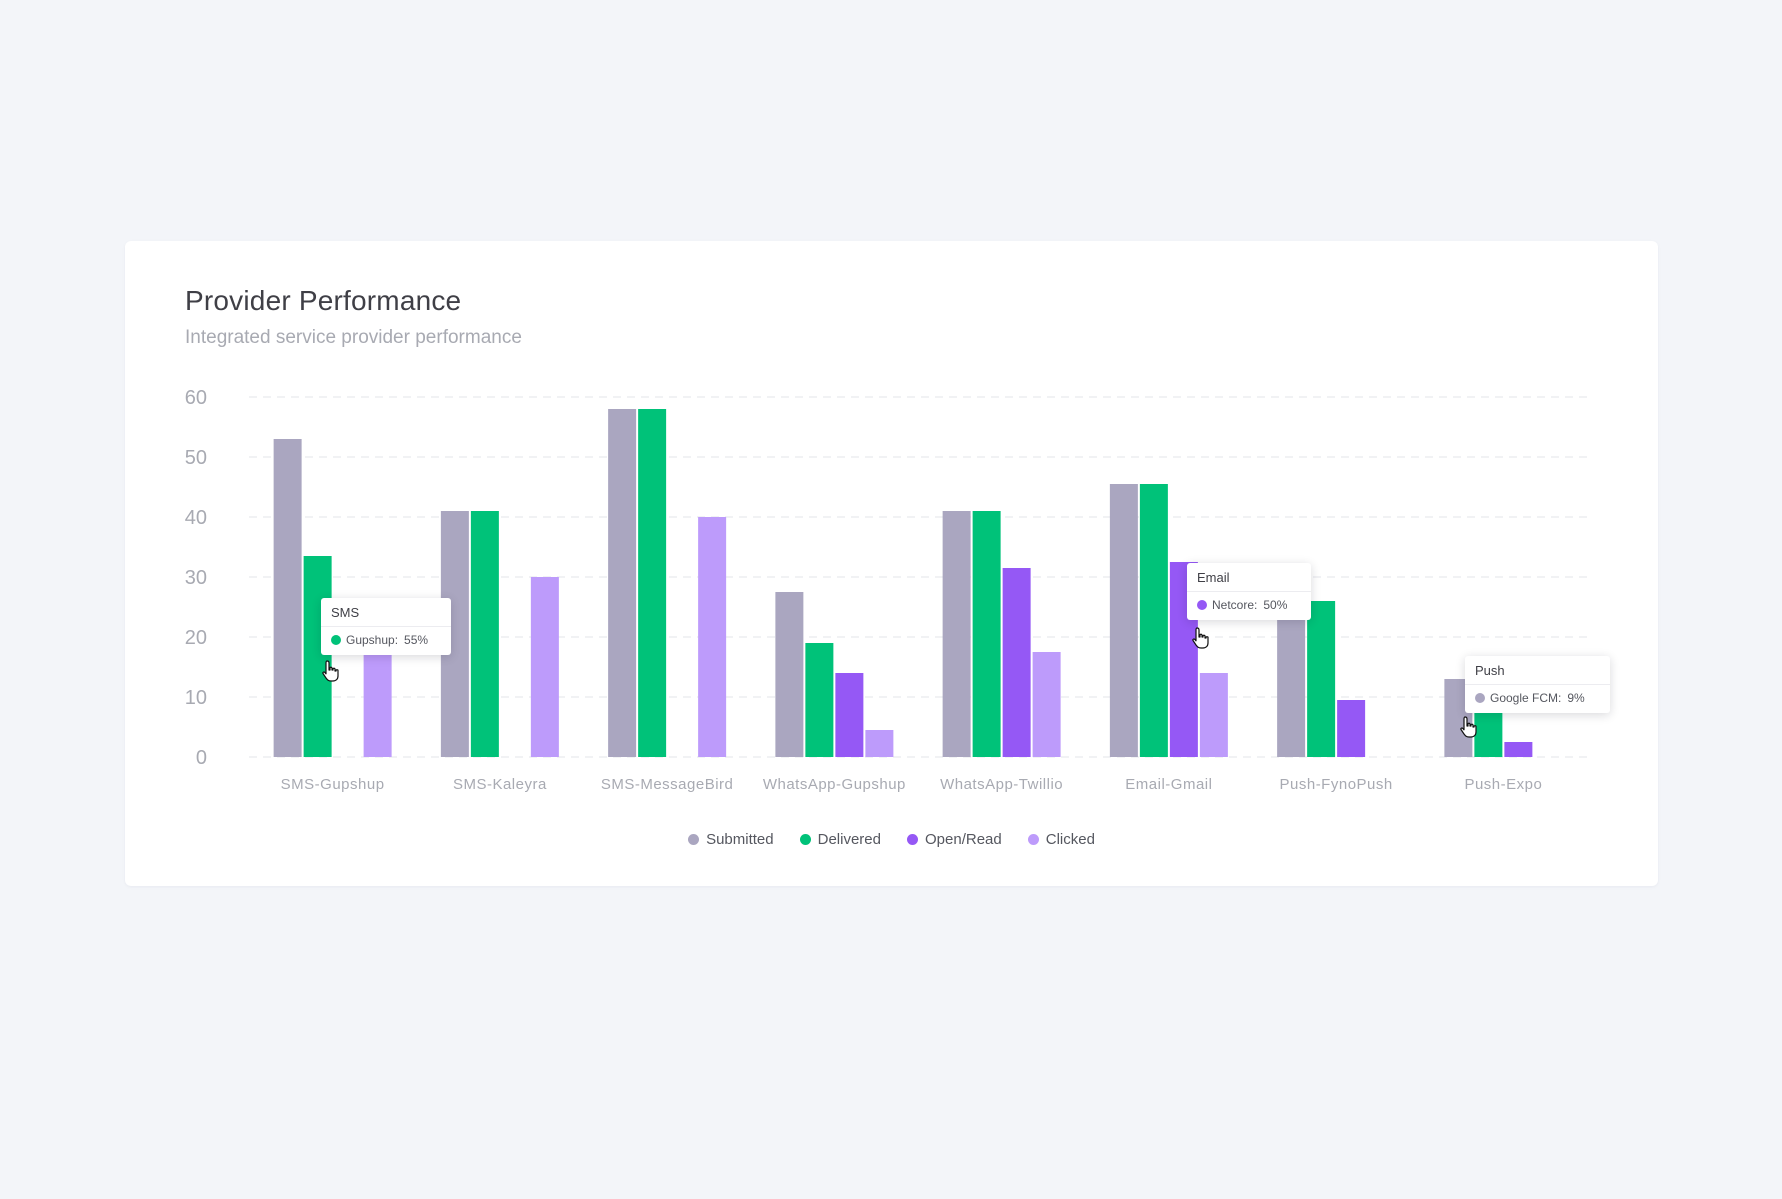  Describe the element at coordinates (1503, 784) in the screenshot. I see `x-tick-label: Push-Expo` at that location.